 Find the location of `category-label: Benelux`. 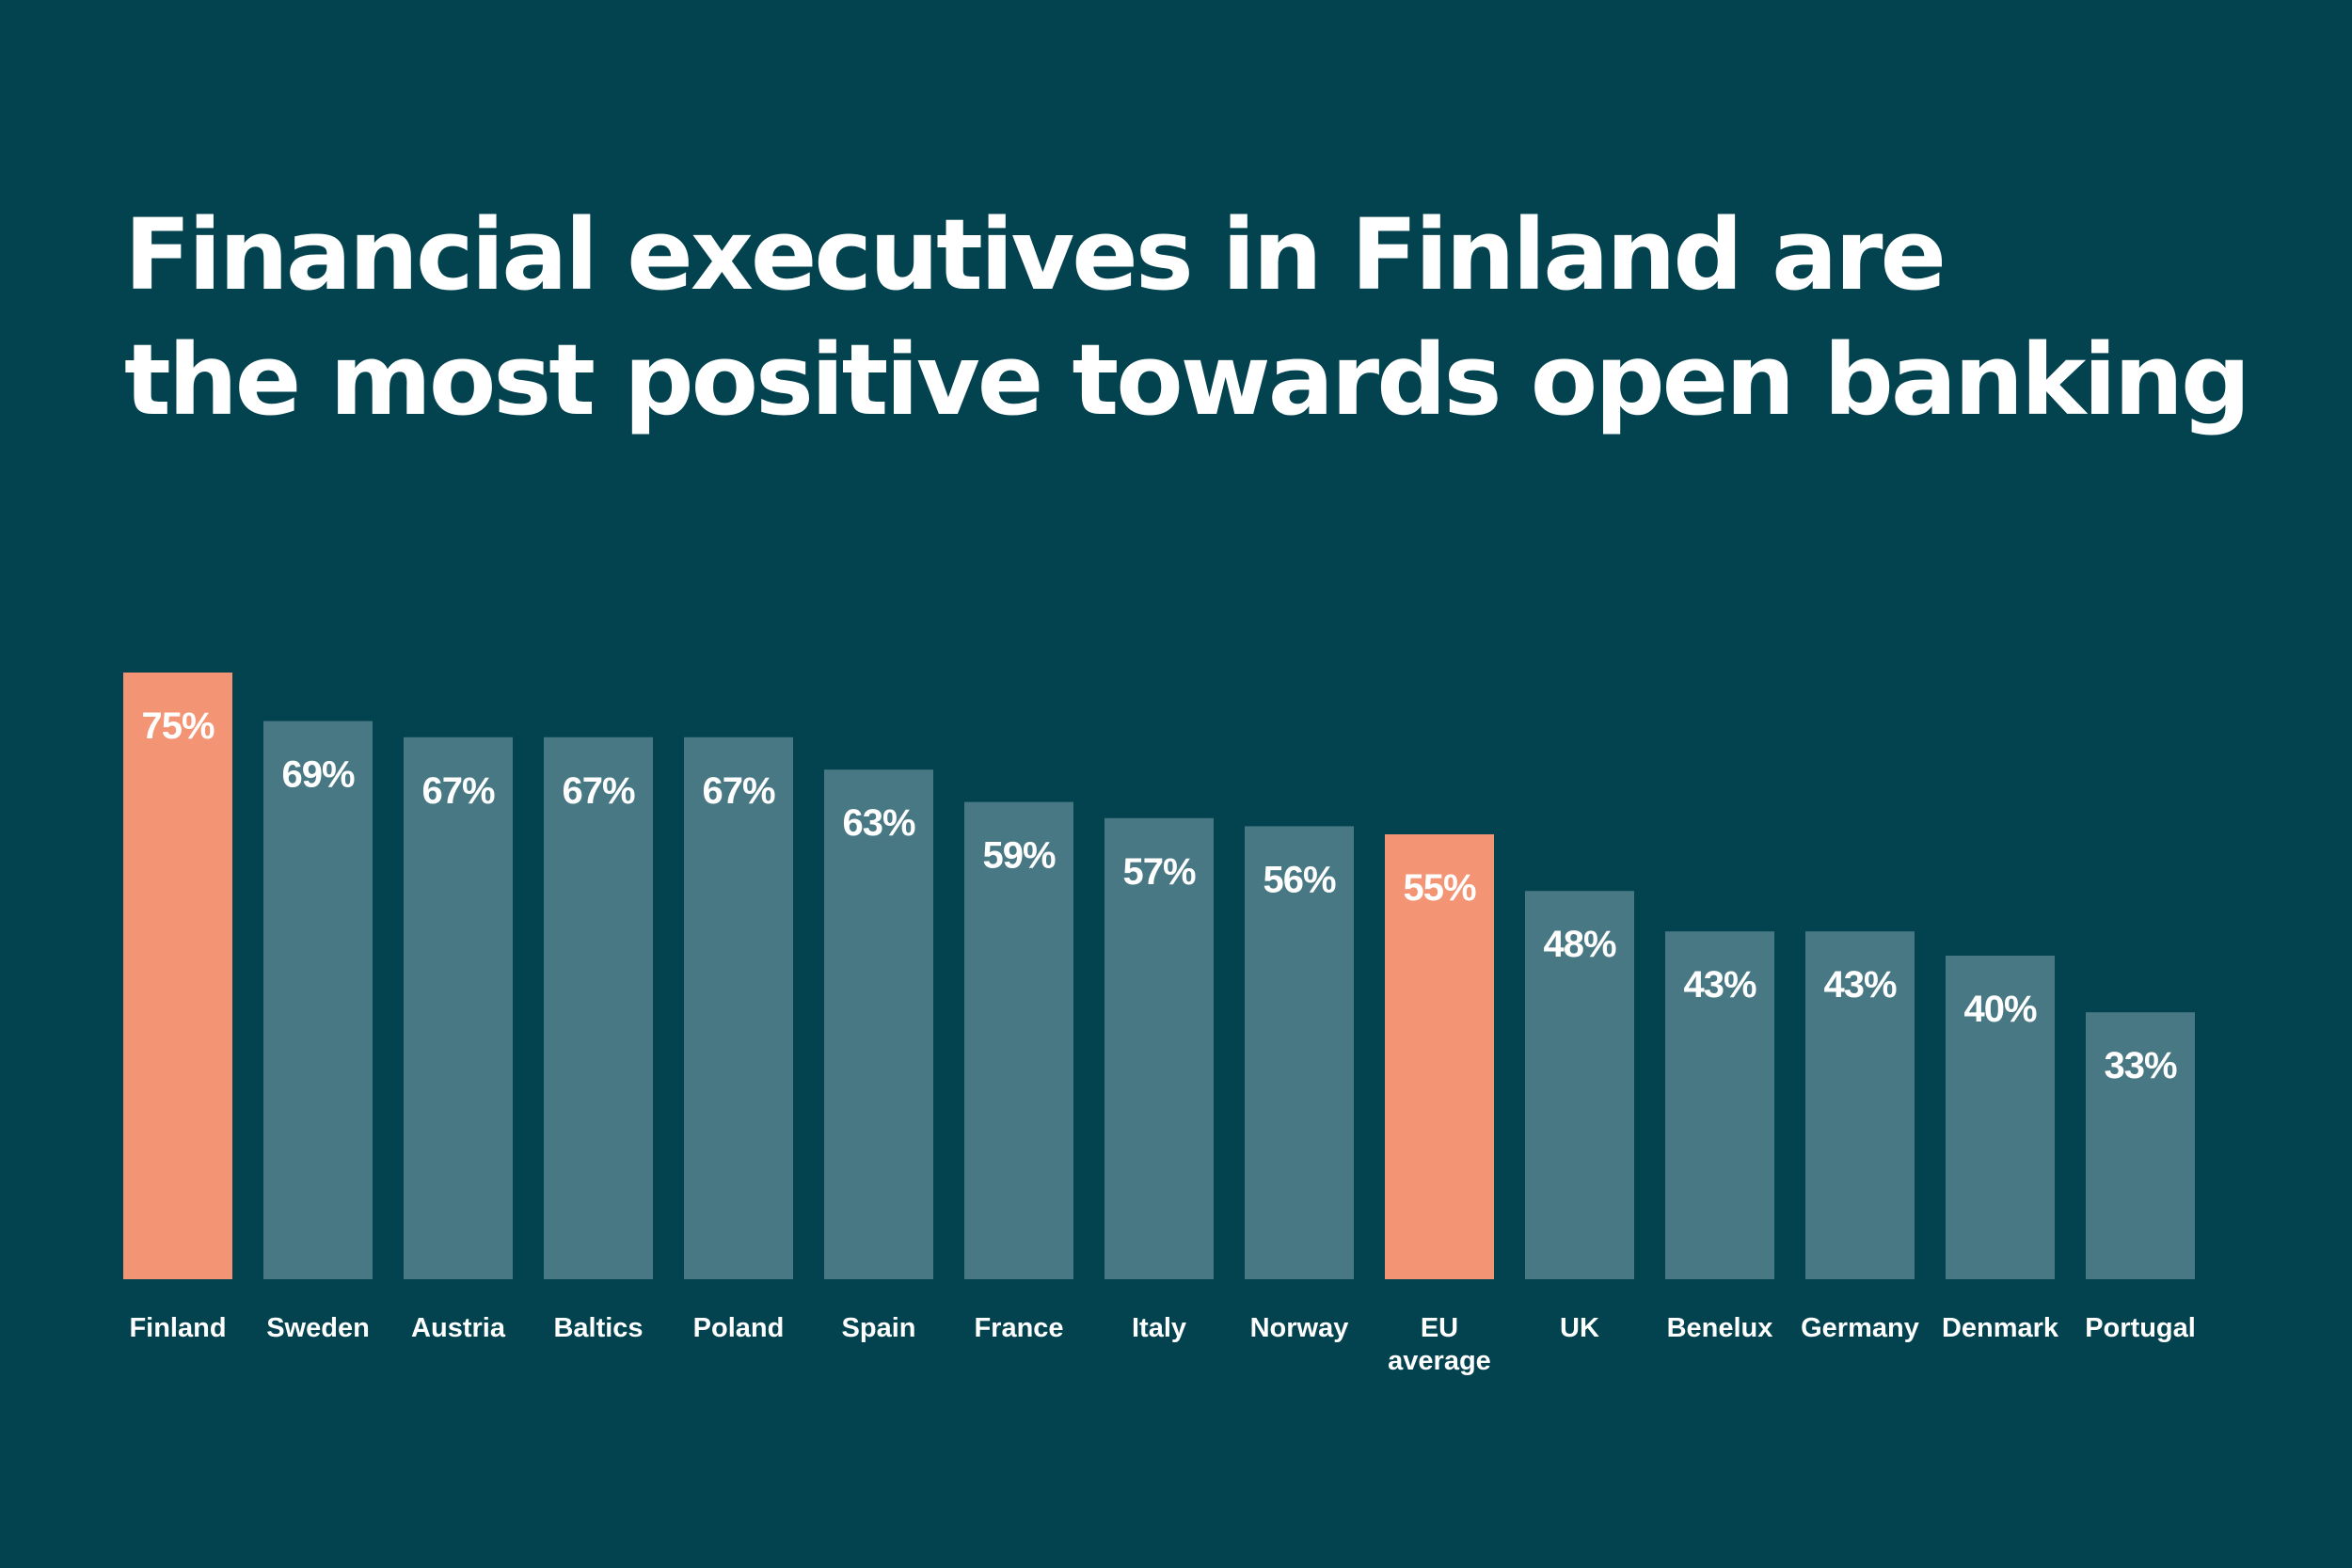

category-label: Benelux is located at coordinates (1720, 1328).